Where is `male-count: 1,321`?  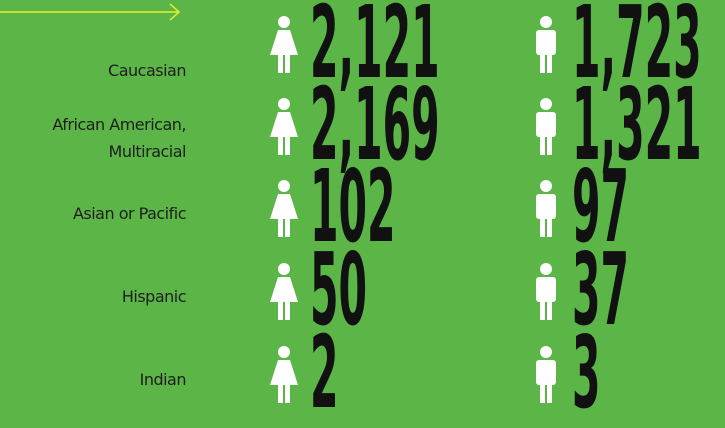 male-count: 1,321 is located at coordinates (637, 125).